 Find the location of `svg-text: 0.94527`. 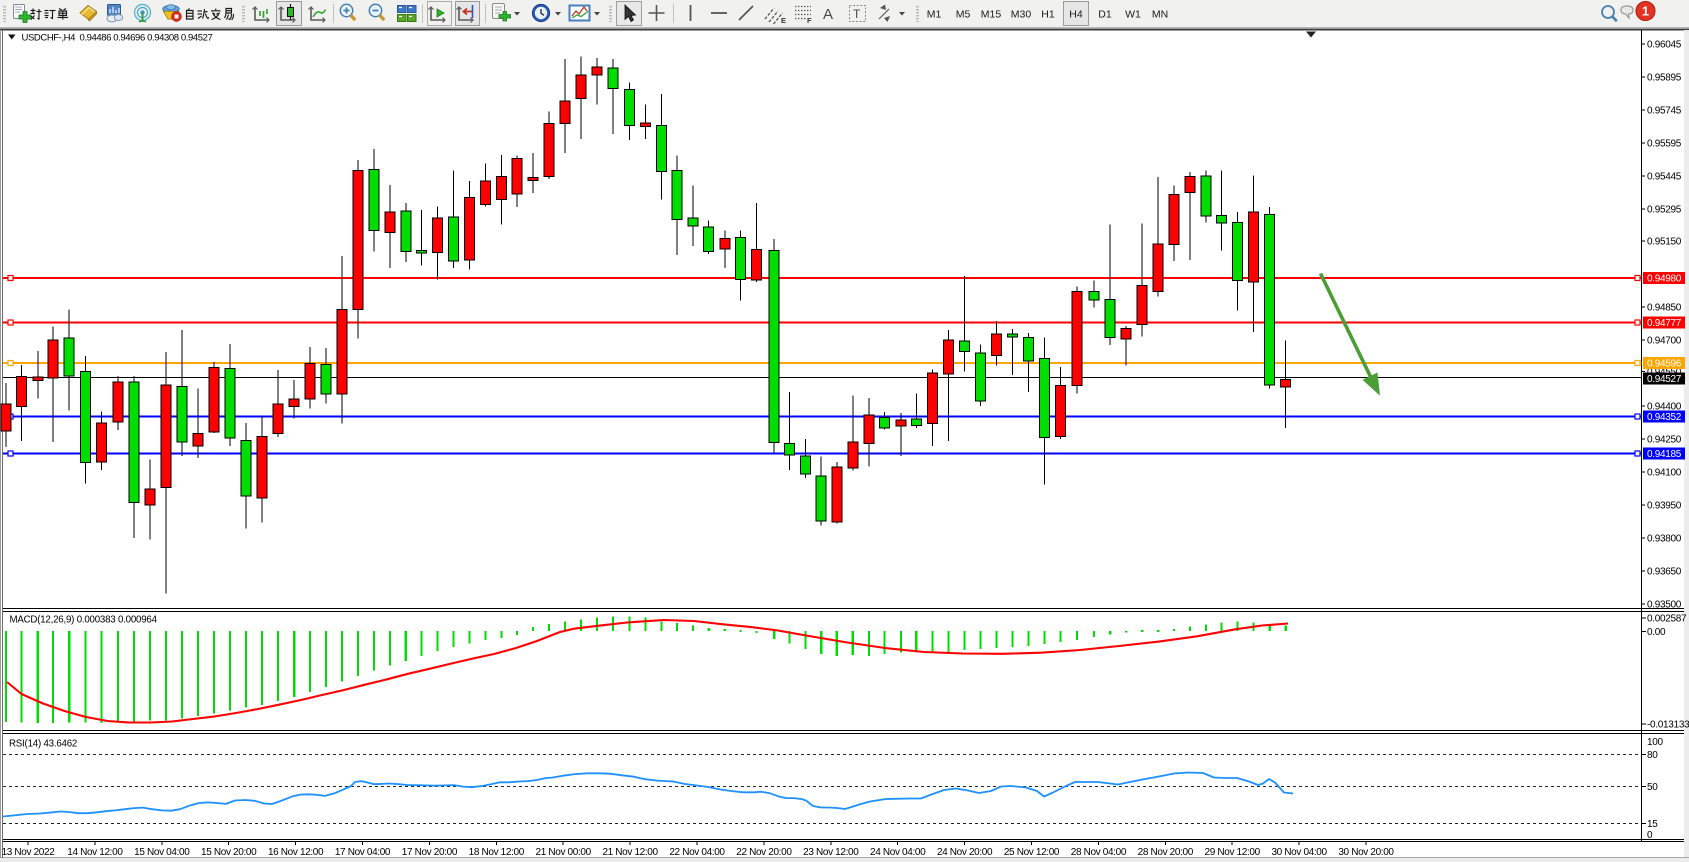

svg-text: 0.94527 is located at coordinates (1664, 379).